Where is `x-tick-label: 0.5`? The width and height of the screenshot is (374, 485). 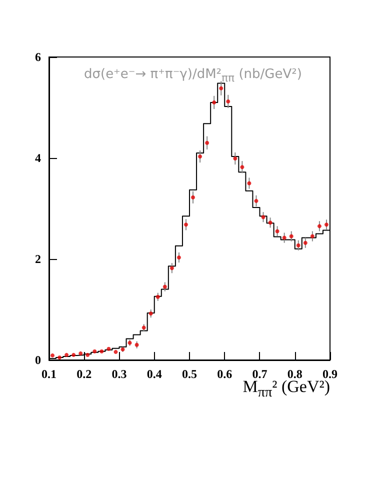 x-tick-label: 0.5 is located at coordinates (189, 374).